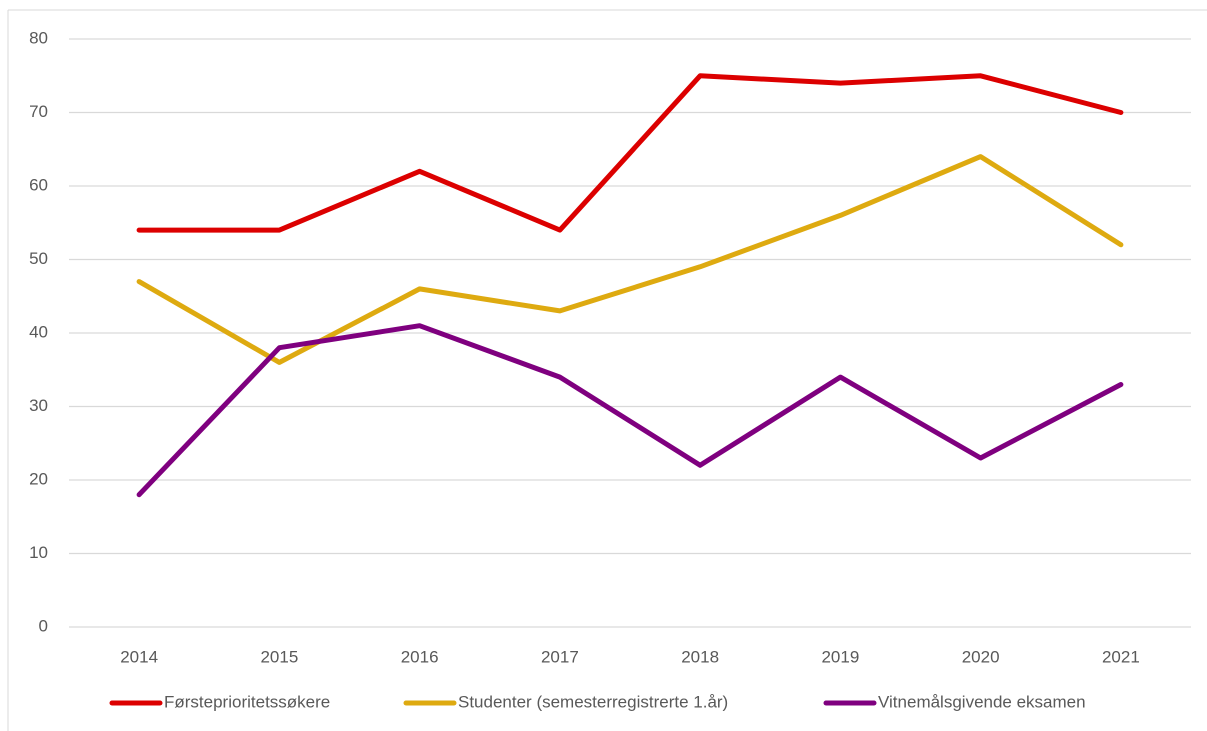 The height and width of the screenshot is (731, 1207). What do you see at coordinates (279, 656) in the screenshot?
I see `x-tick-label: 2015` at bounding box center [279, 656].